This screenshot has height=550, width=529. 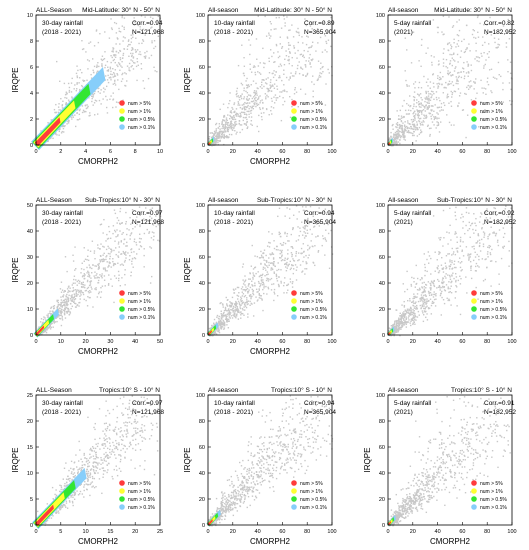 I want to click on legend: num > 5%num > 1%num > 0.5%num > 0.1%, so click(x=489, y=115).